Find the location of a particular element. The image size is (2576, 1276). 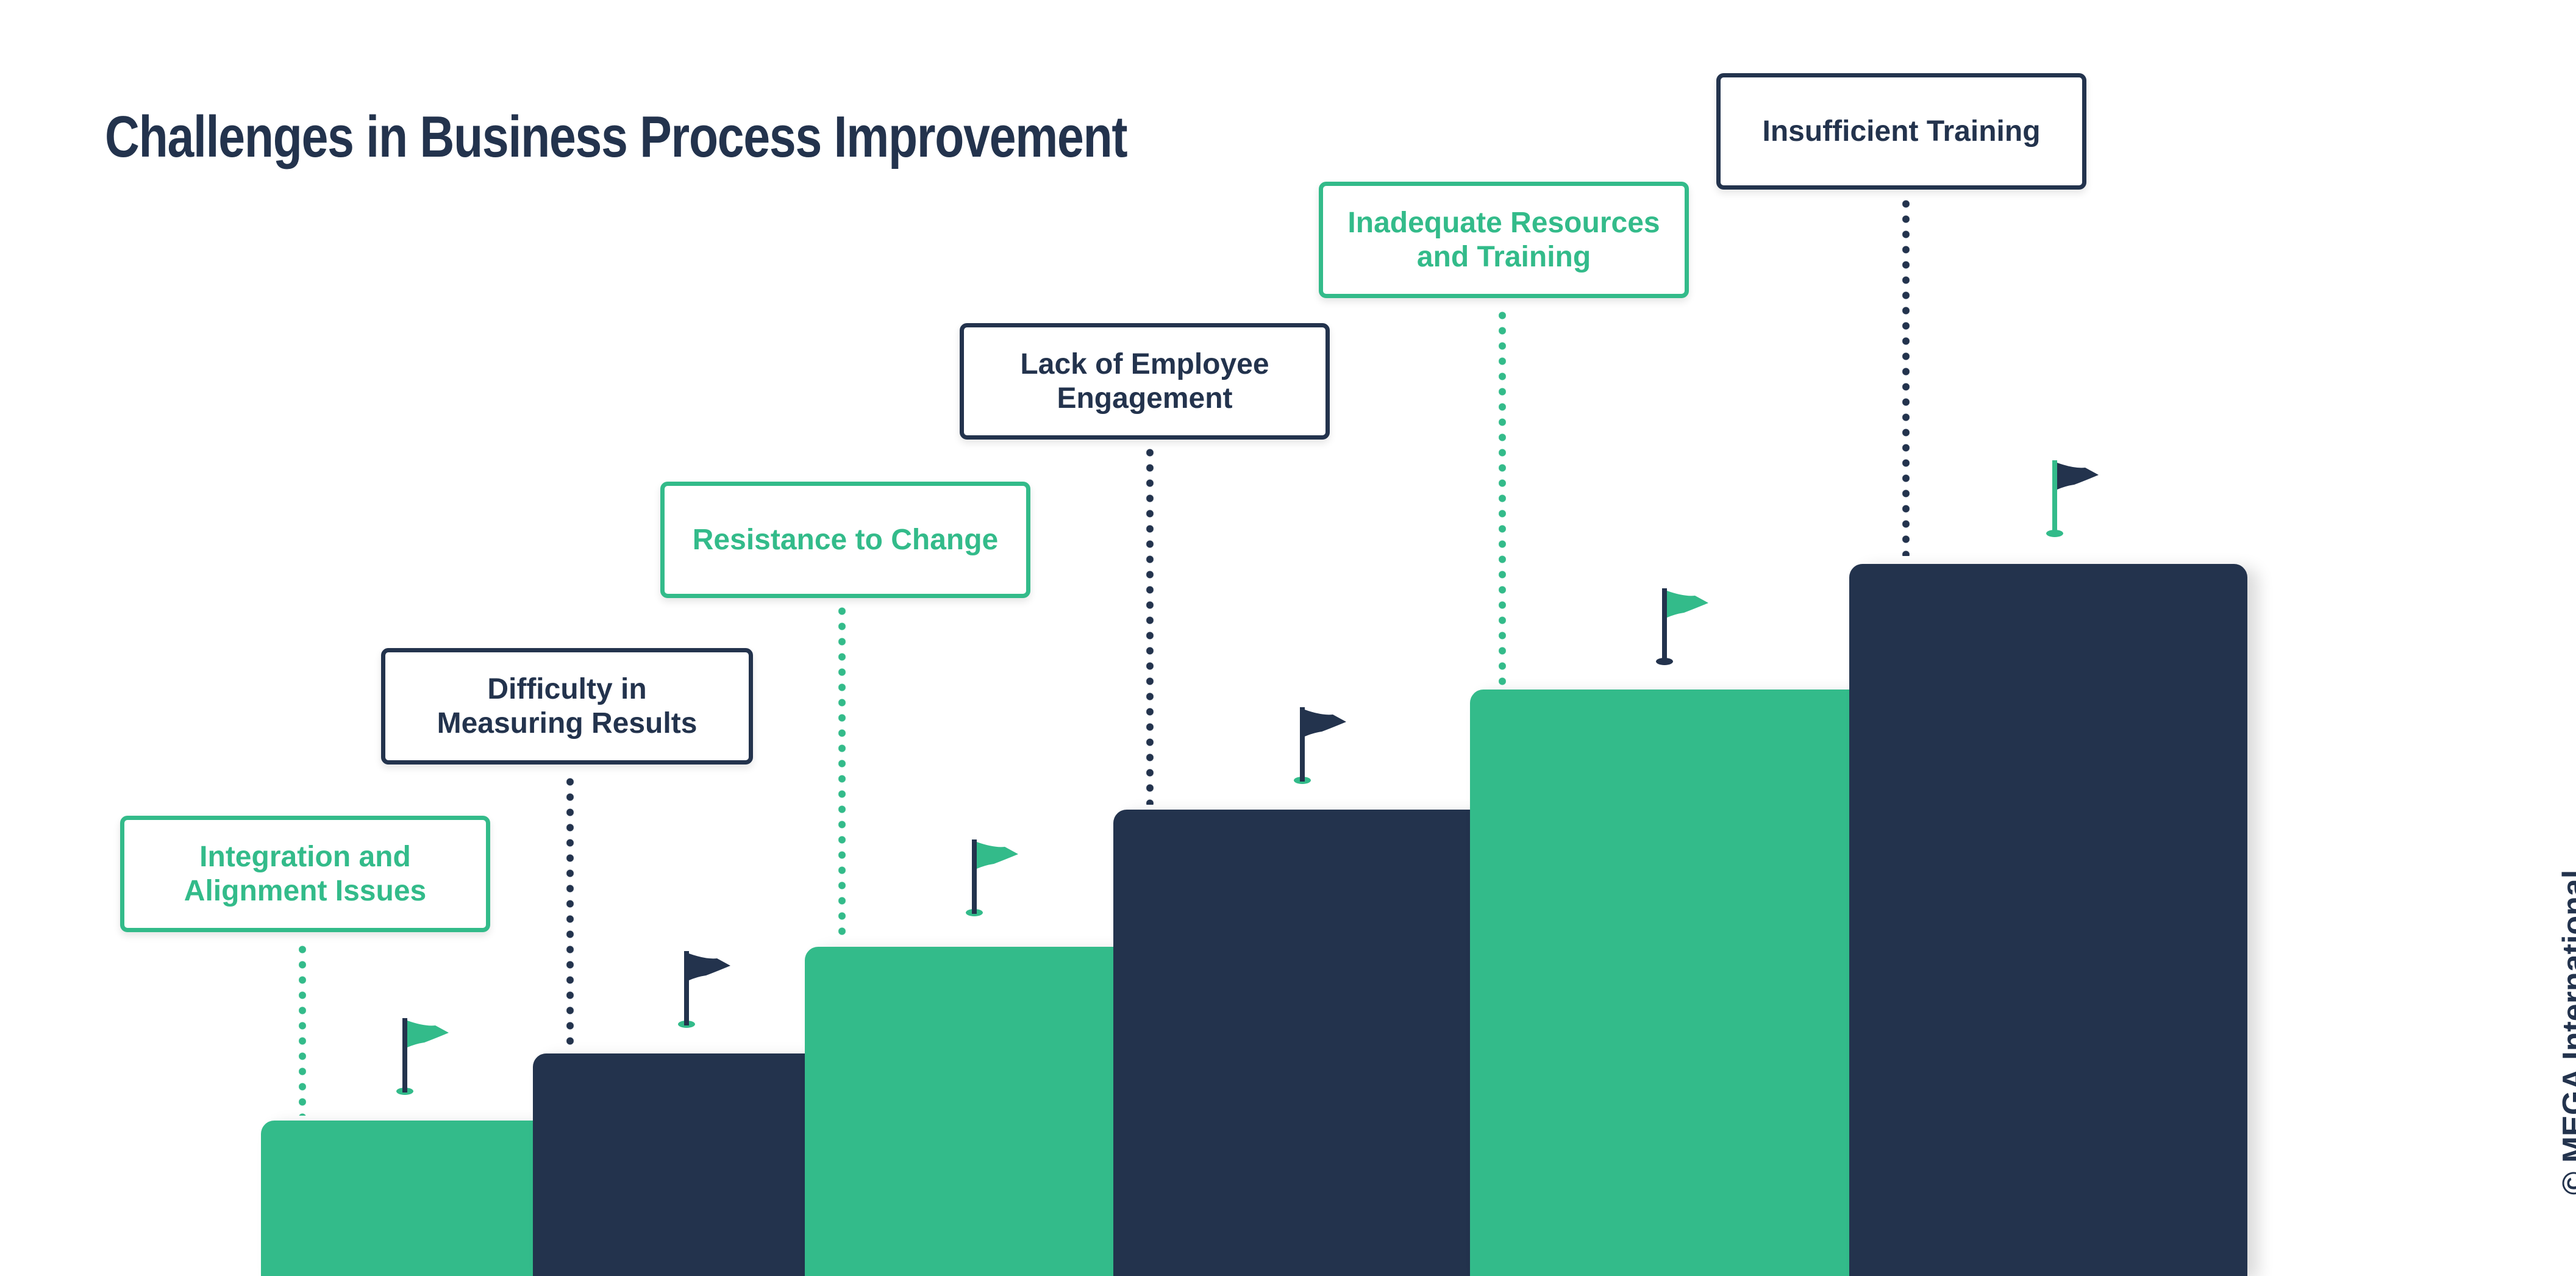

copyright-text: © MEGA International is located at coordinates (2566, 1032).